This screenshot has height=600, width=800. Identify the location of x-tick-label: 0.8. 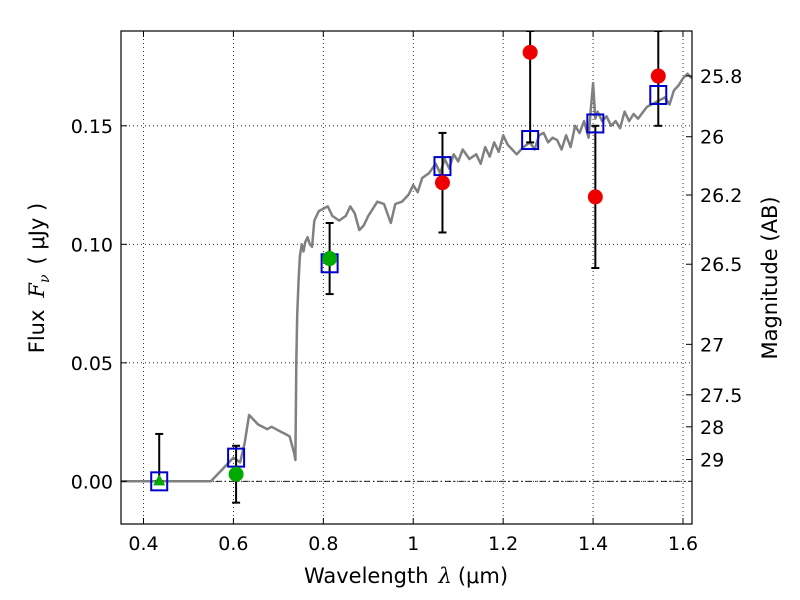
(323, 544).